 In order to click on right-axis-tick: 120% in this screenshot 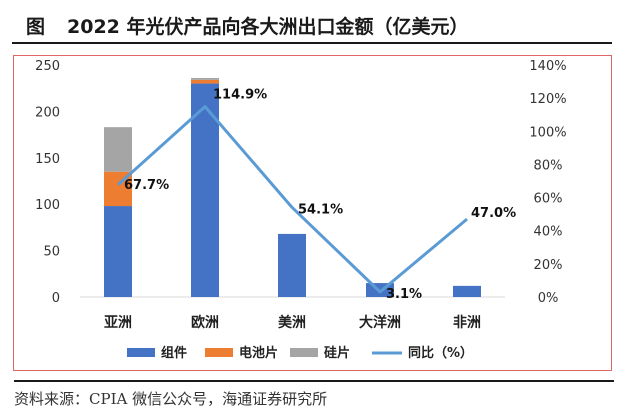, I will do `click(547, 99)`.